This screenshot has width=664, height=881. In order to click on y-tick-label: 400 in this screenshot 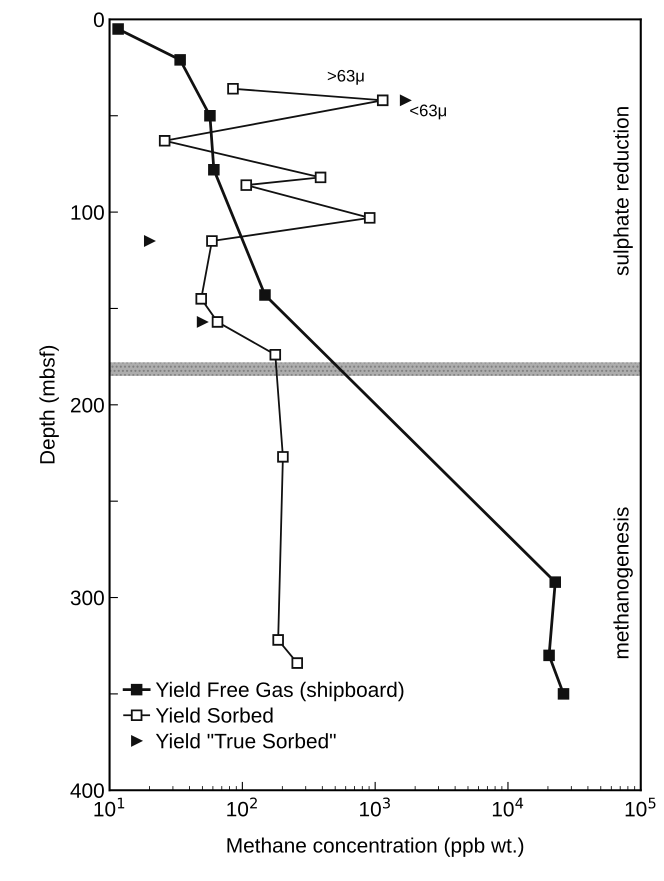, I will do `click(87, 790)`.